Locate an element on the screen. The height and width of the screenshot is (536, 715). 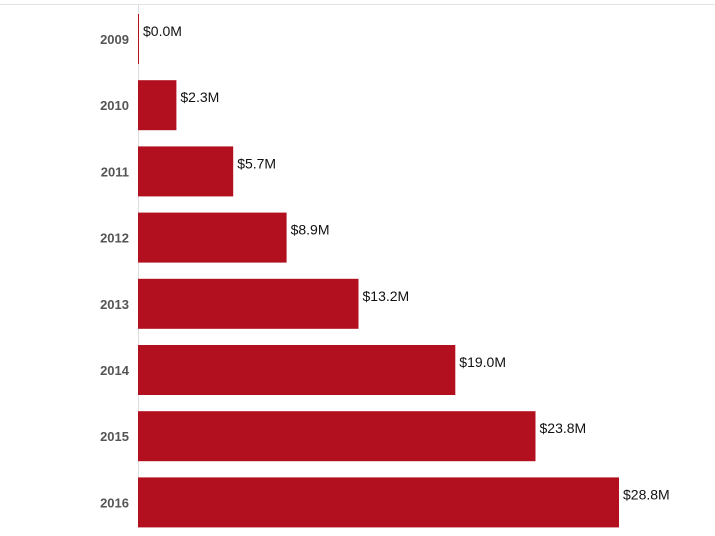
category-label-2011: 2011 is located at coordinates (115, 171).